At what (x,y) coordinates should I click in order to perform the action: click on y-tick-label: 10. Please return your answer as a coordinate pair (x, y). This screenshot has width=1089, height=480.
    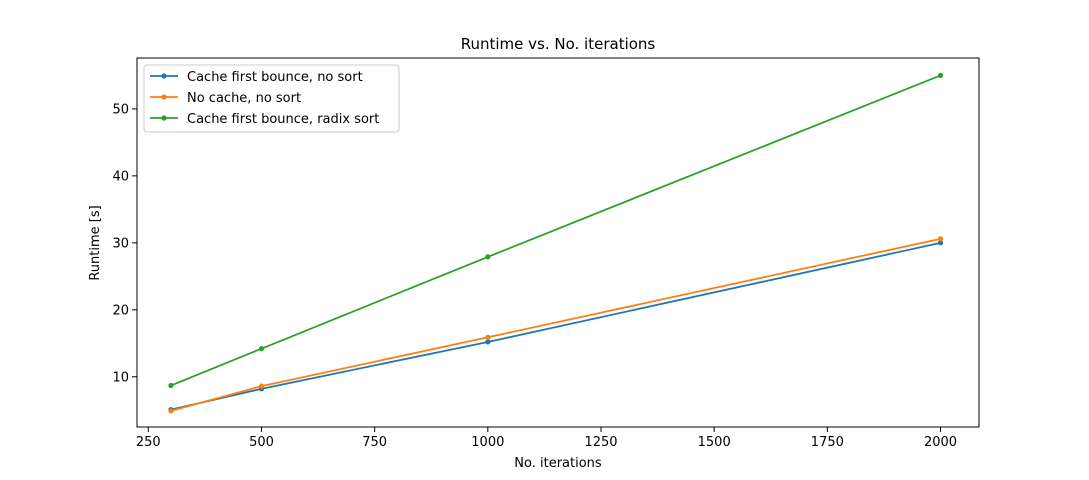
    Looking at the image, I should click on (120, 377).